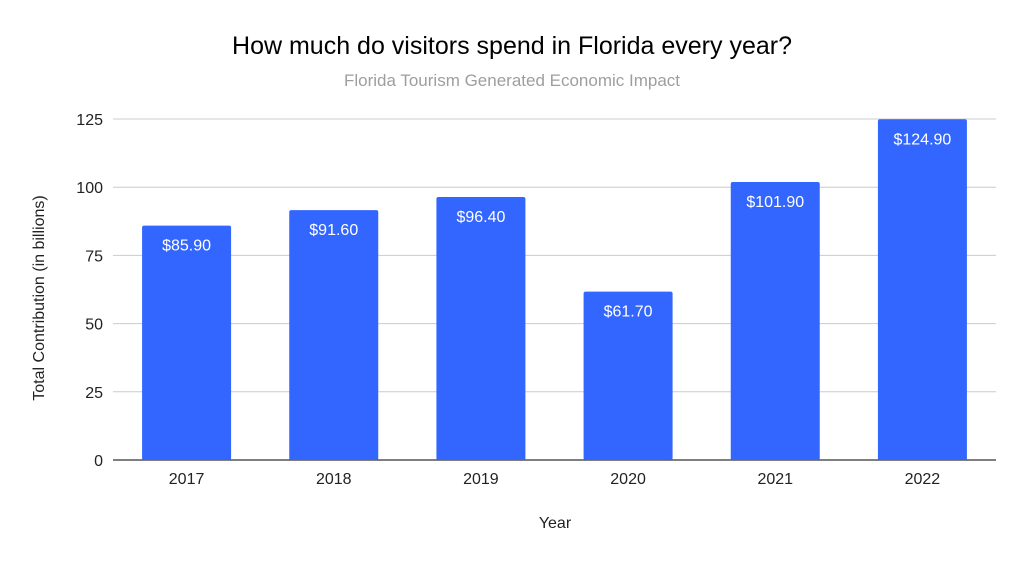 This screenshot has height=561, width=1024. I want to click on y-tick-label: 50, so click(94, 325).